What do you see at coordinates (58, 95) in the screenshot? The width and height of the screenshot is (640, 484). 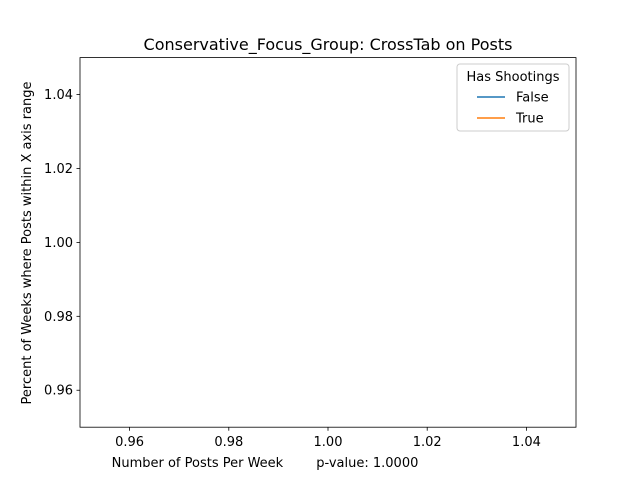 I see `y-tick-label: 1.04` at bounding box center [58, 95].